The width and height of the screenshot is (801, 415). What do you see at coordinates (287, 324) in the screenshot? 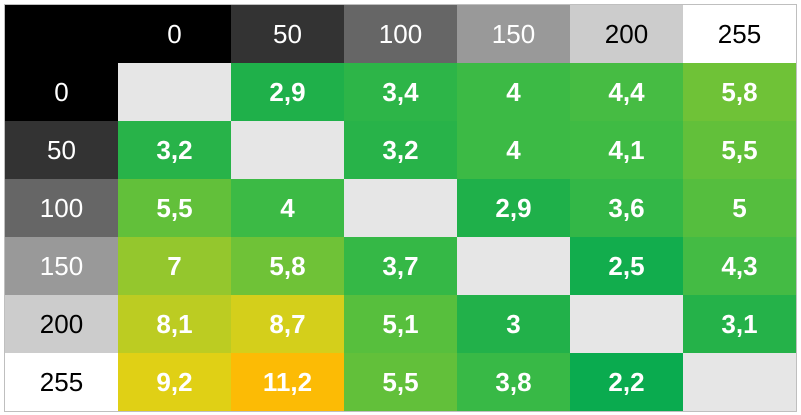
I see `value-cell: 8,7` at bounding box center [287, 324].